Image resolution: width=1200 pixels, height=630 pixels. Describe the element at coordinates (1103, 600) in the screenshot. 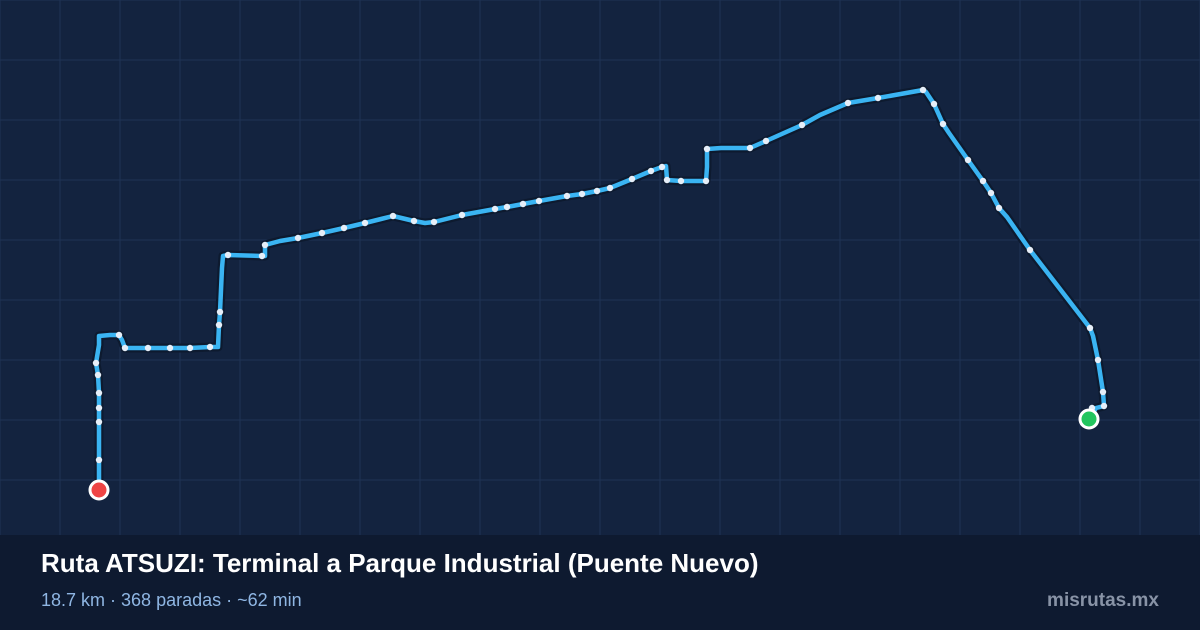

I see `brand-logo: misrutas.mx` at that location.